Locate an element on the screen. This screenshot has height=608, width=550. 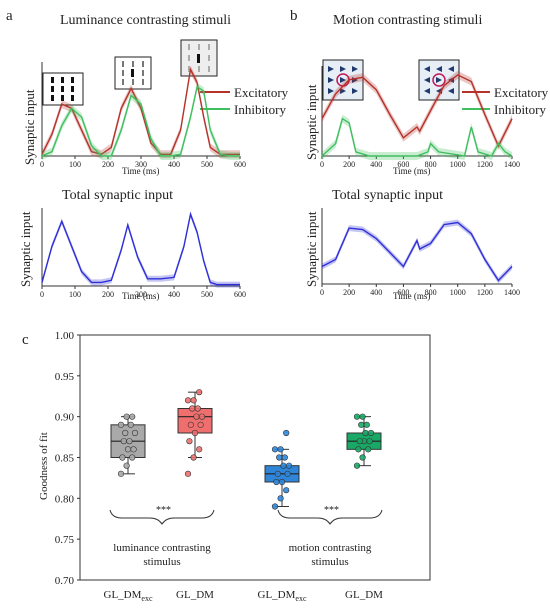
significance-stars-luminance: *** is located at coordinates (163, 510).